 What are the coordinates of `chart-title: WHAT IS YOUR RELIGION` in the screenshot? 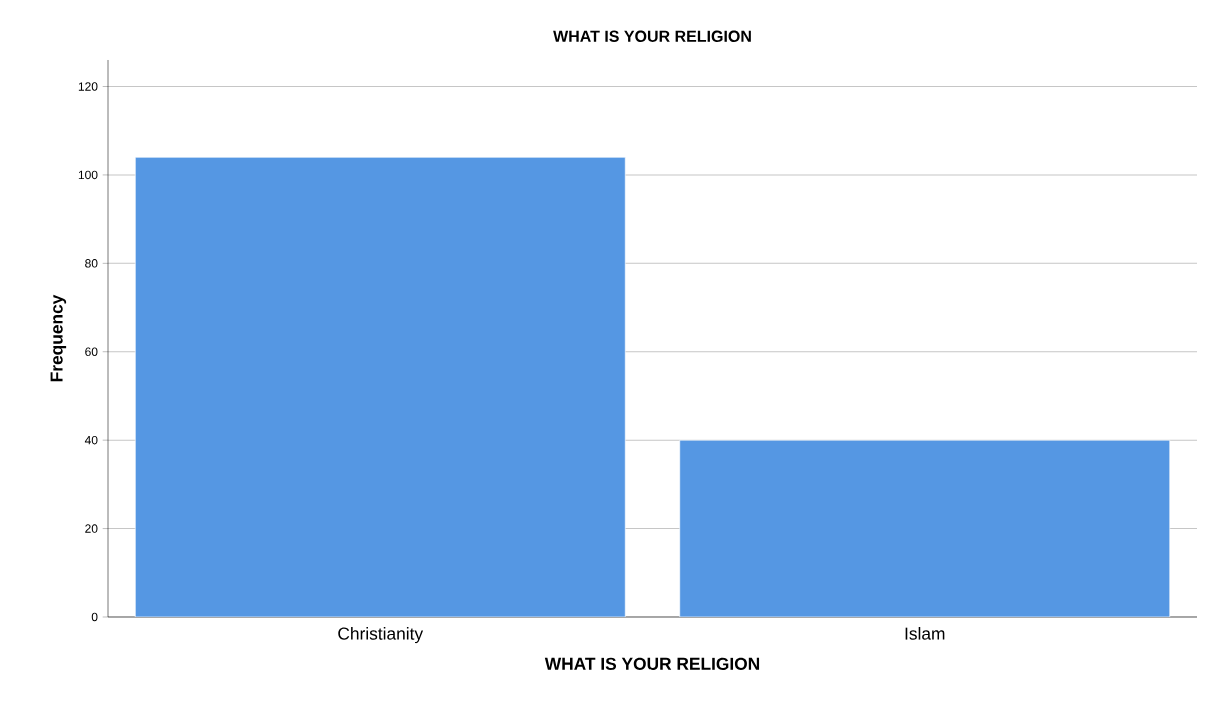 It's located at (652, 36).